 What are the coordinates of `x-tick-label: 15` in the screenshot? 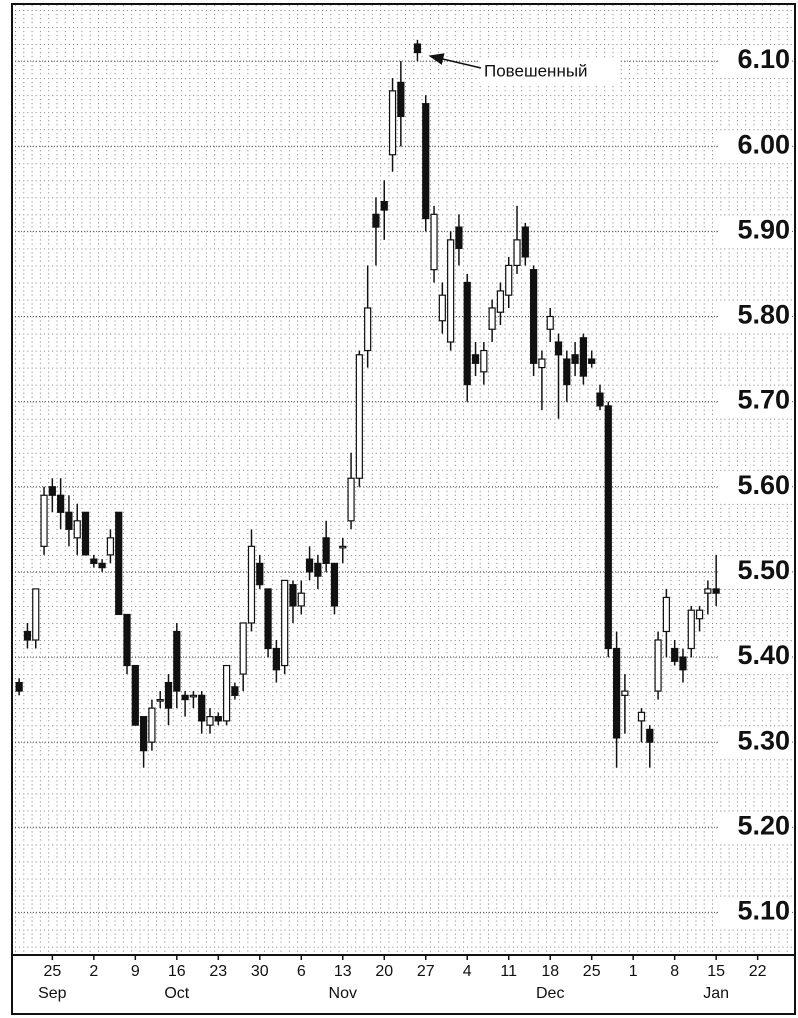 It's located at (716, 971).